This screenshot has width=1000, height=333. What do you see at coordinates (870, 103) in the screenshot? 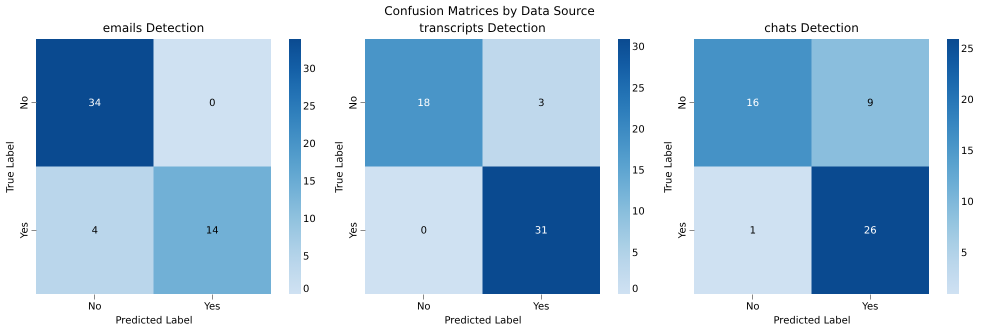
I see `data-label: 9` at bounding box center [870, 103].